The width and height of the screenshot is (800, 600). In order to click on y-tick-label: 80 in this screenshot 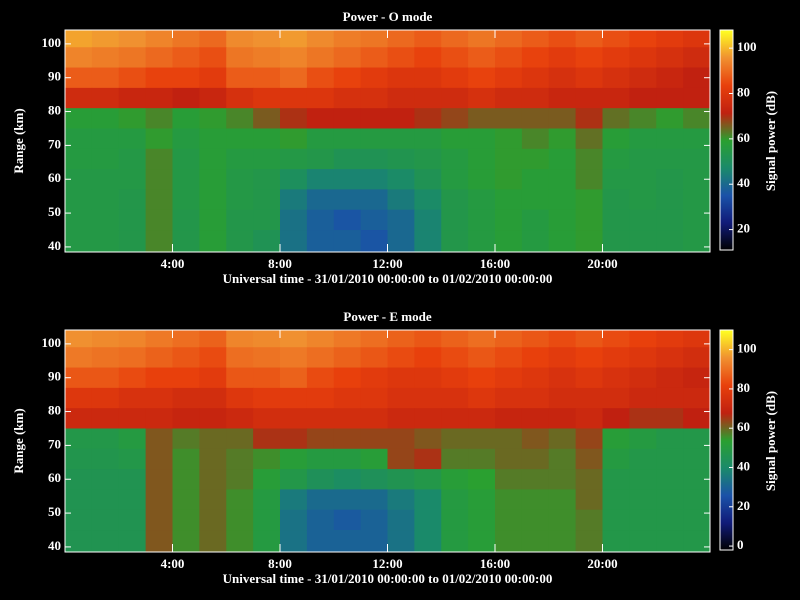, I will do `click(54, 110)`.